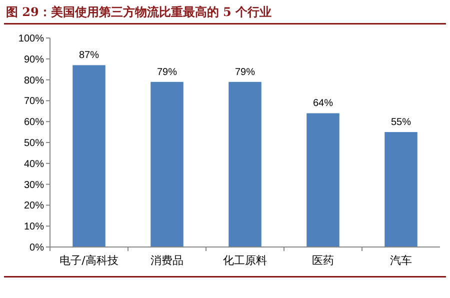 The image size is (450, 298). Describe the element at coordinates (89, 56) in the screenshot. I see `data-label: 87%` at that location.